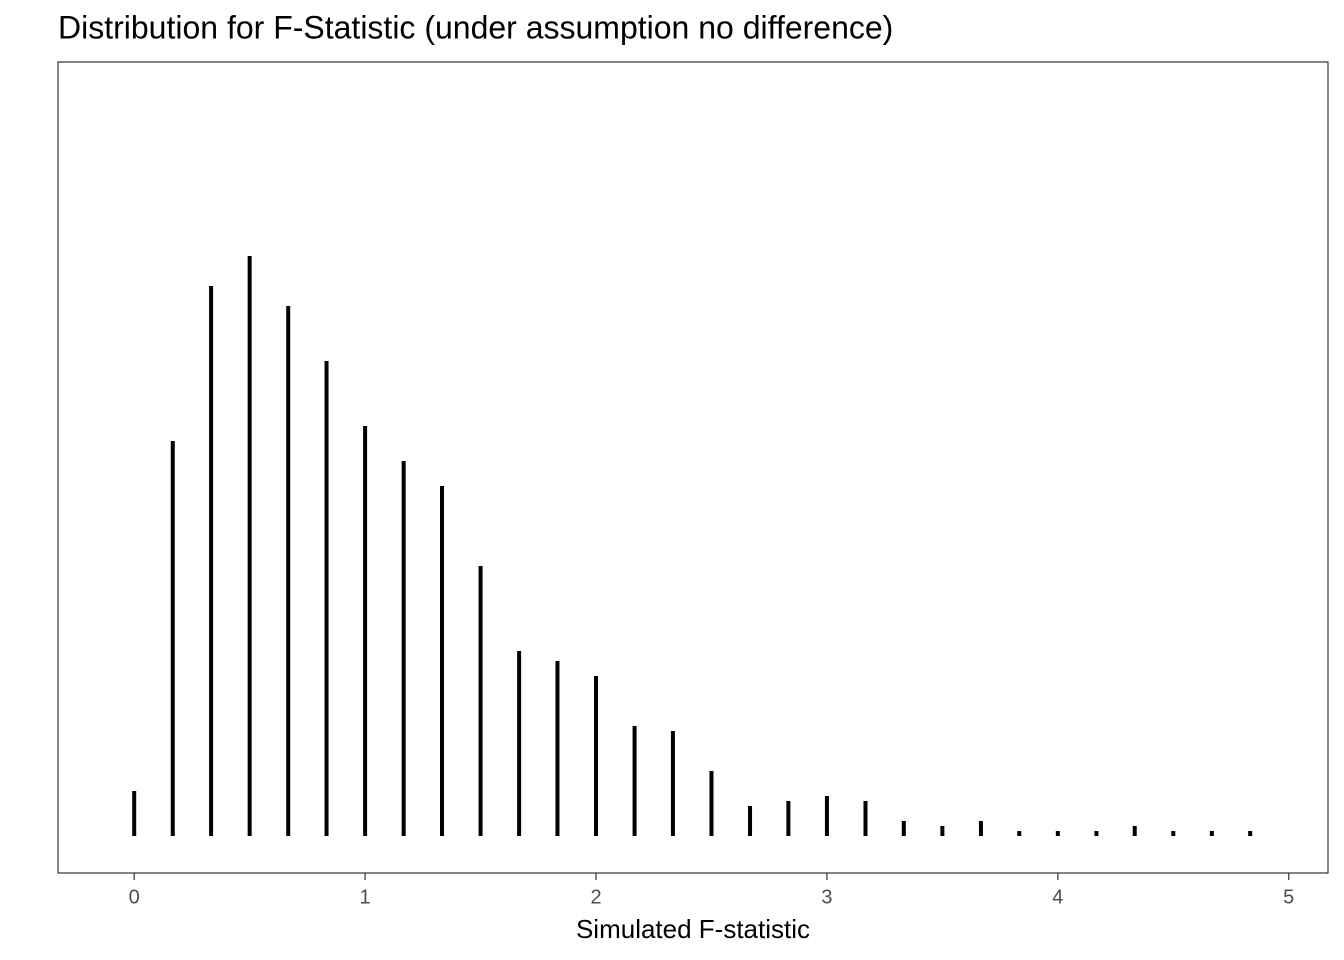 The image size is (1344, 960). What do you see at coordinates (826, 897) in the screenshot?
I see `x-tick-label: 3` at bounding box center [826, 897].